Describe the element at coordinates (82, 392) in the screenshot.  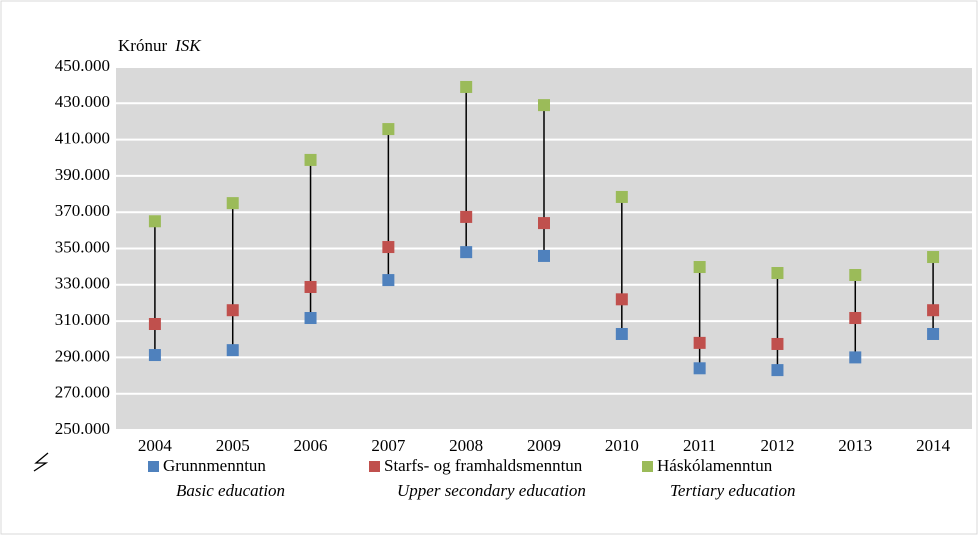
I see `y-tick-label: 270.000` at that location.